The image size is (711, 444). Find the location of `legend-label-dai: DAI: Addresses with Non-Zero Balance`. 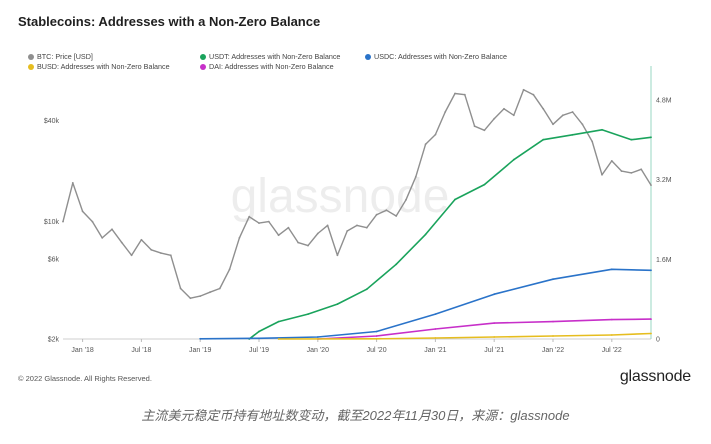

legend-label-dai: DAI: Addresses with Non-Zero Balance is located at coordinates (271, 66).